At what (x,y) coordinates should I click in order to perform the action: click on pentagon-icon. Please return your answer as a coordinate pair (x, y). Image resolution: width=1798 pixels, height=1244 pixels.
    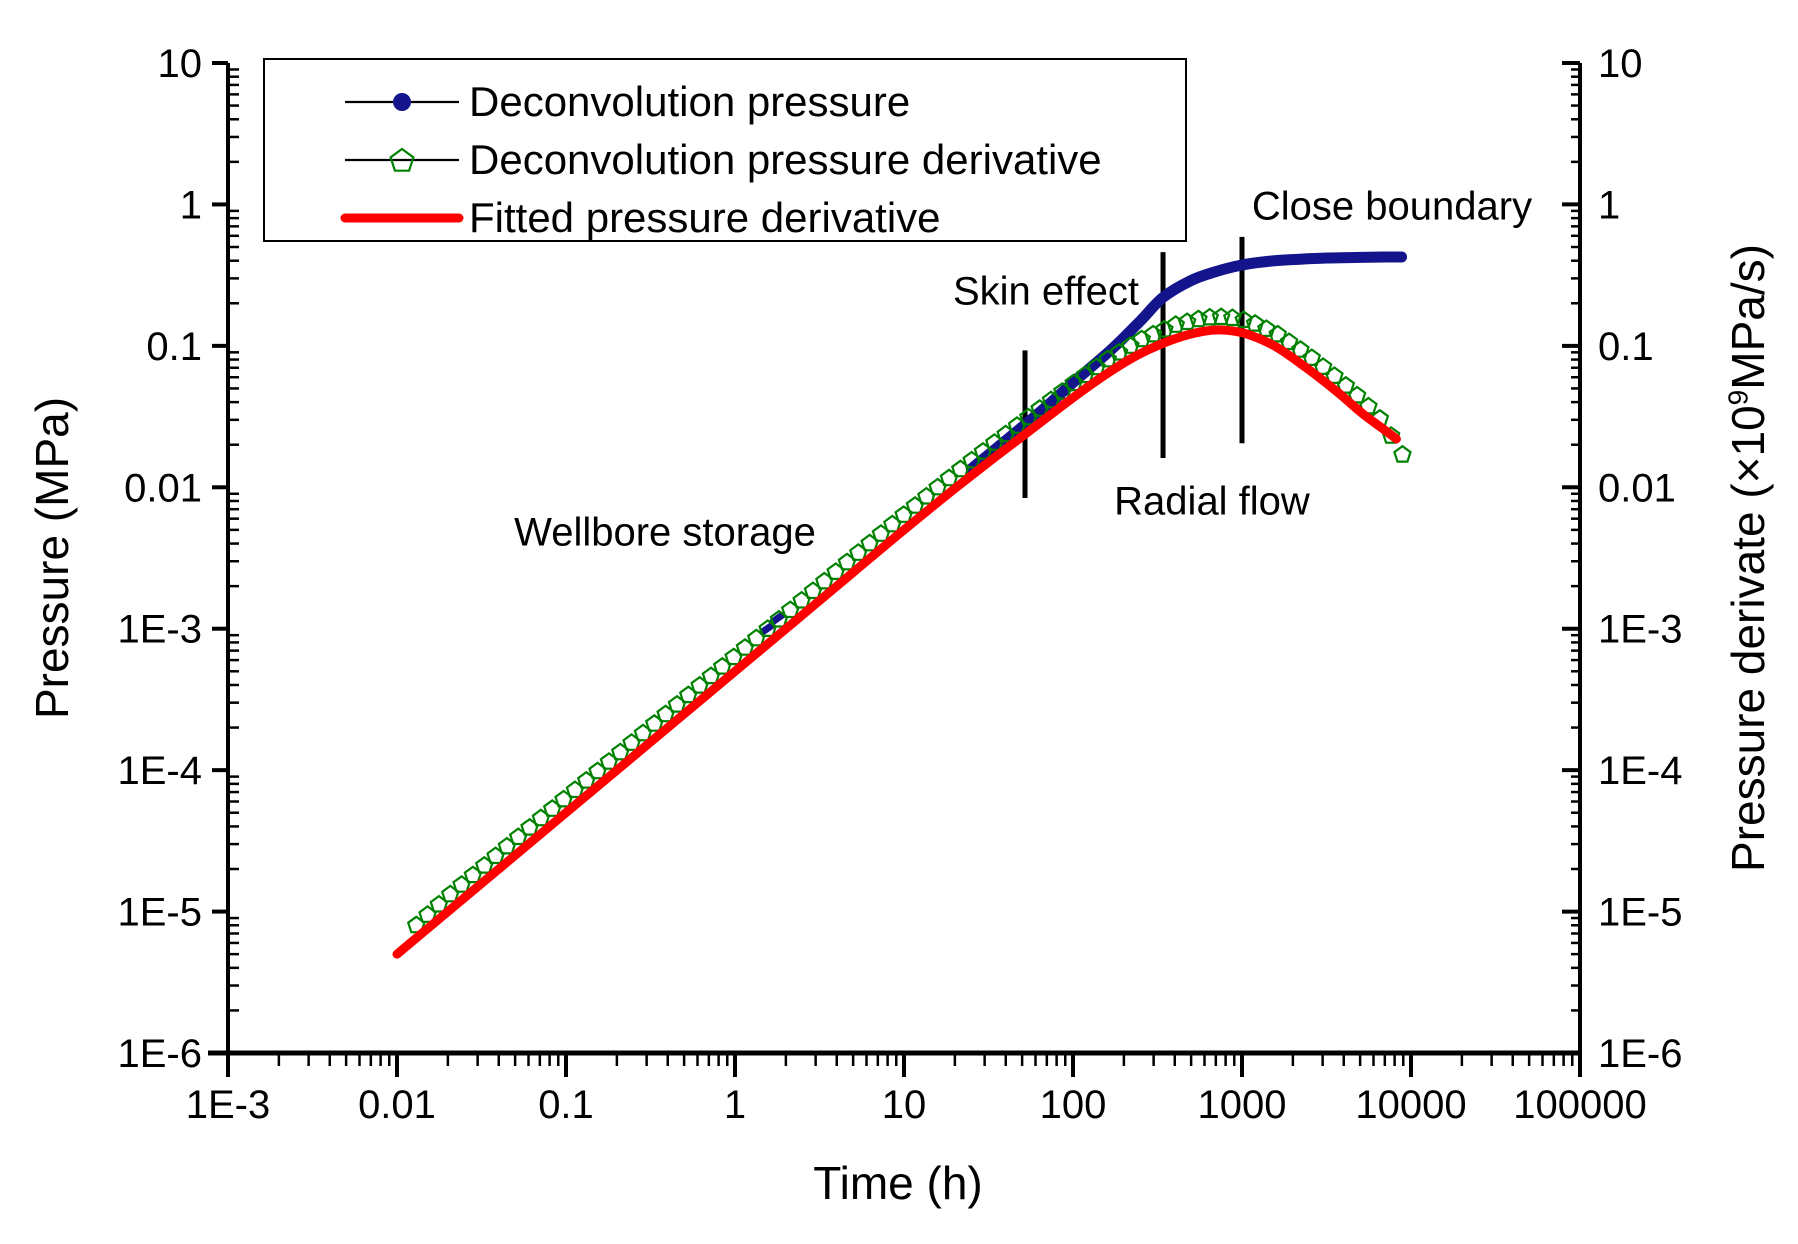
    Looking at the image, I should click on (402, 159).